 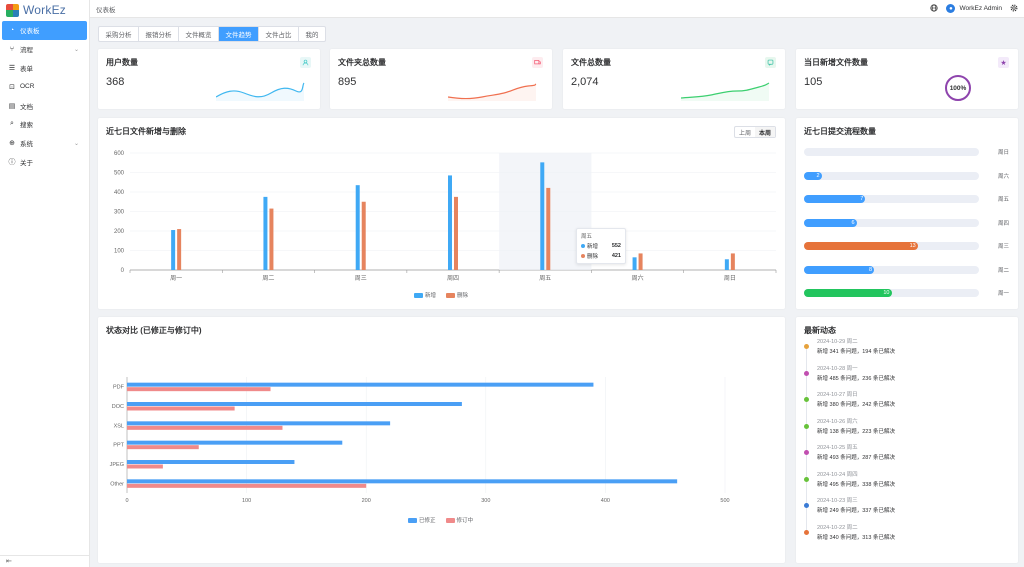 What do you see at coordinates (907, 213) in the screenshot?
I see `process-count-card: 近七日提交流程数量 周日 2 周六 7 周五 6 周四 13 周三 8 周二 10 周一` at bounding box center [907, 213].